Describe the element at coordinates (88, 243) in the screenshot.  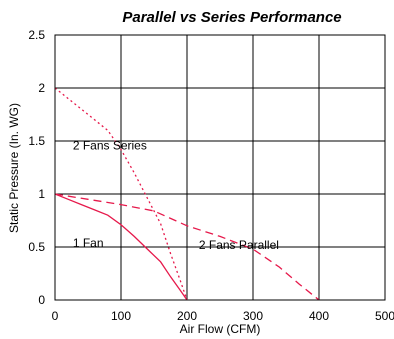
I see `series-label-1-fan: 1 Fan` at that location.